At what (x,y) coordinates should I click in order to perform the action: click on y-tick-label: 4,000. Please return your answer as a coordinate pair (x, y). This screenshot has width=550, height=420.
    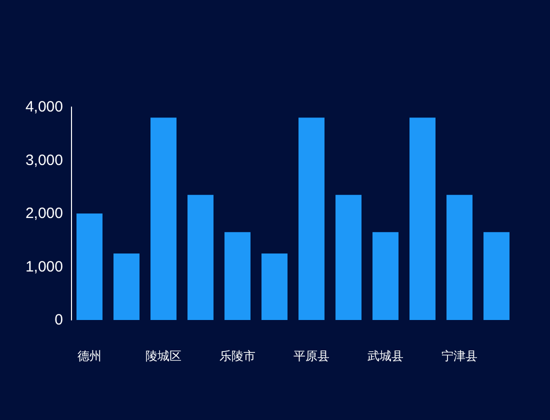
    Looking at the image, I should click on (44, 107).